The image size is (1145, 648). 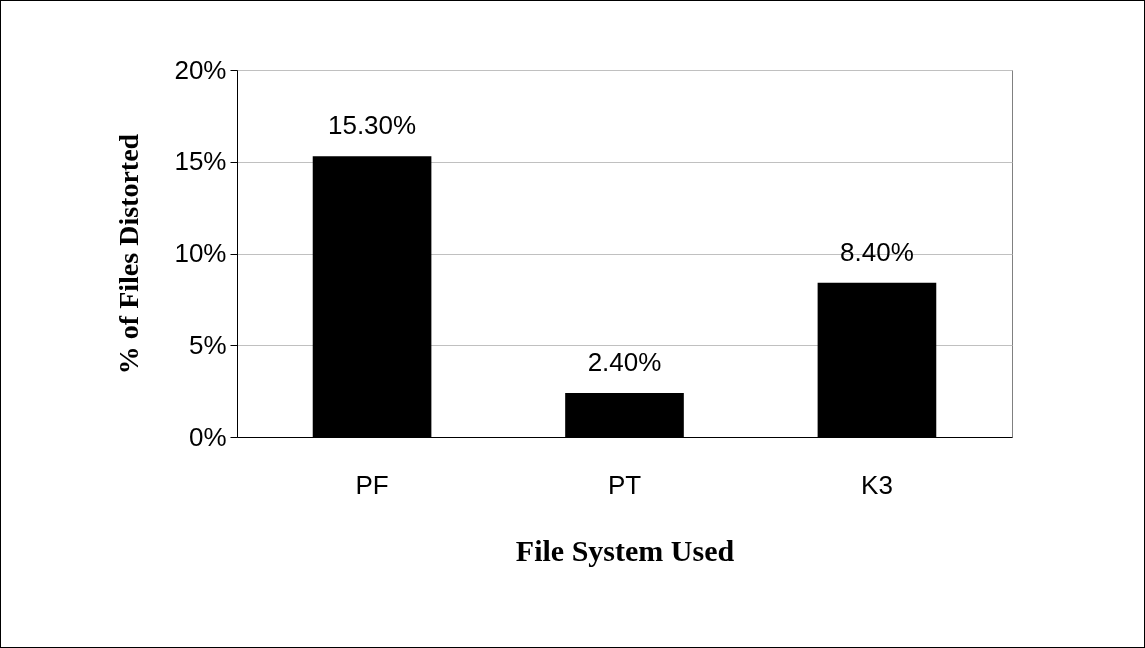 What do you see at coordinates (200, 253) in the screenshot?
I see `y-tick-label: 10%` at bounding box center [200, 253].